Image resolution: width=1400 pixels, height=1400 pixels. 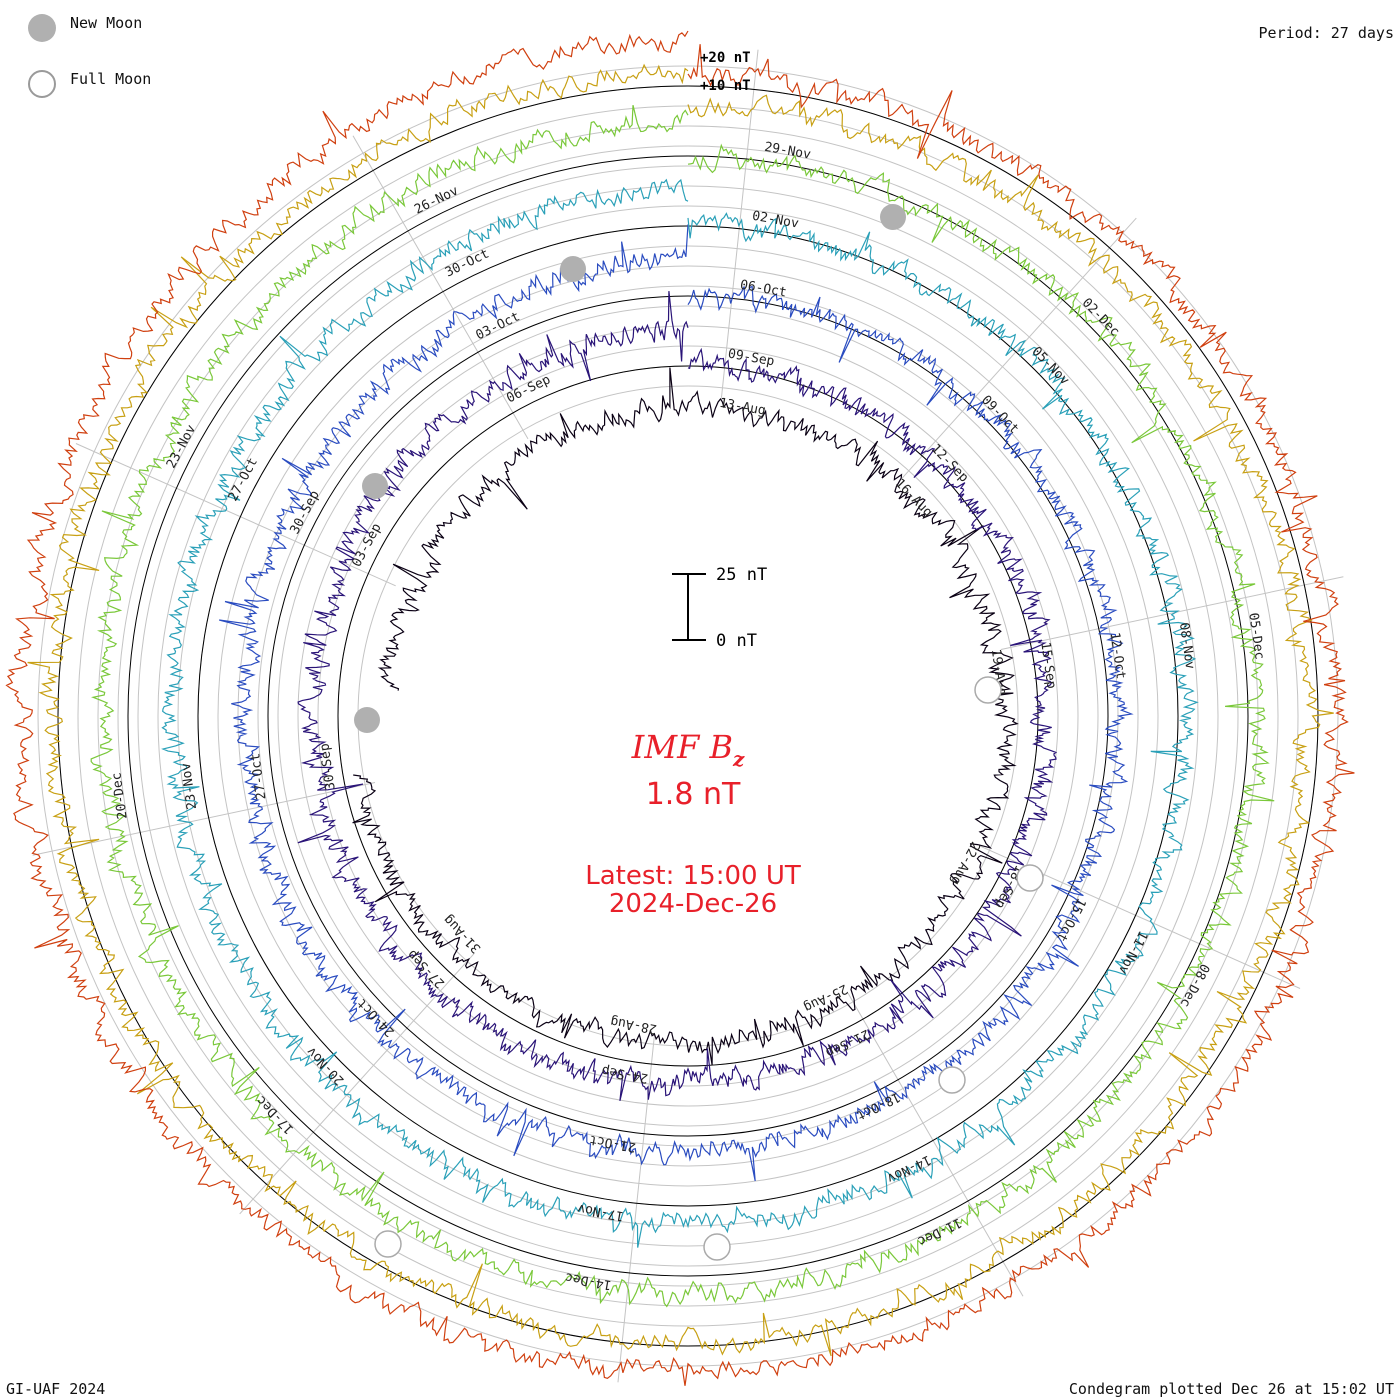 I want to click on date-tick-label: 20-Dec, so click(x=119, y=795).